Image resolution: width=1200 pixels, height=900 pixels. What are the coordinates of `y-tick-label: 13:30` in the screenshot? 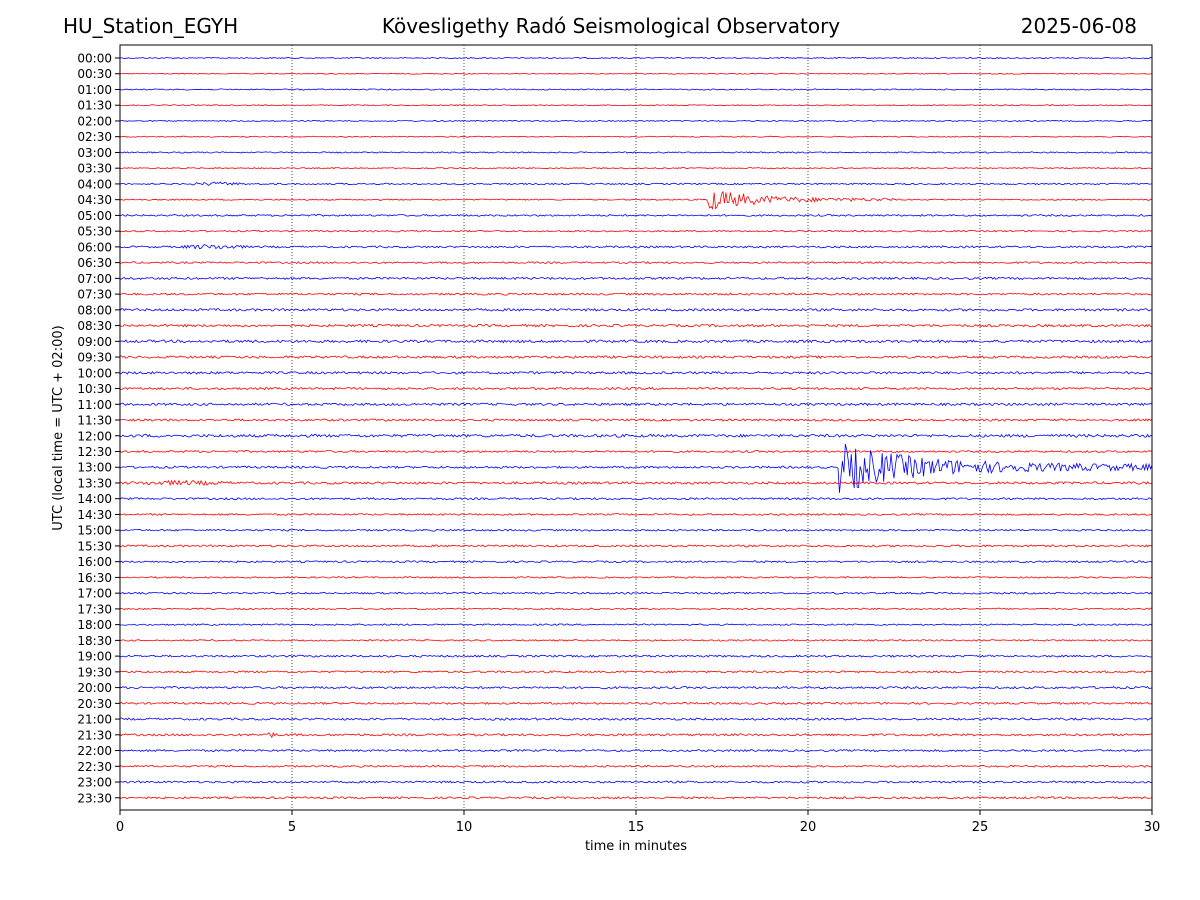 It's located at (94, 483).